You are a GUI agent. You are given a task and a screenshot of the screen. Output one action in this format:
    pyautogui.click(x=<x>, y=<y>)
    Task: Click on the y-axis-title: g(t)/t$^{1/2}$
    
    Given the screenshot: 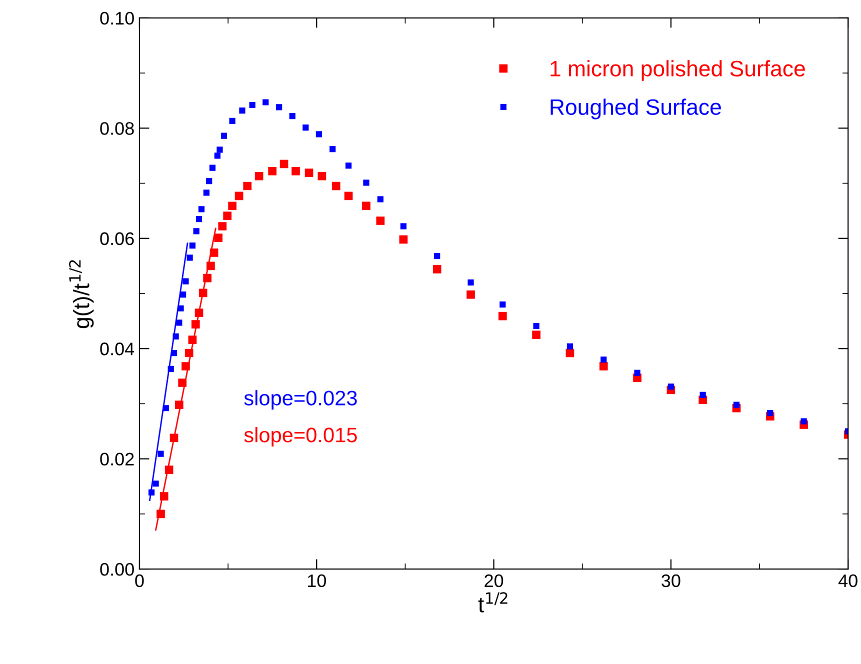 What is the action you would take?
    pyautogui.click(x=81, y=294)
    